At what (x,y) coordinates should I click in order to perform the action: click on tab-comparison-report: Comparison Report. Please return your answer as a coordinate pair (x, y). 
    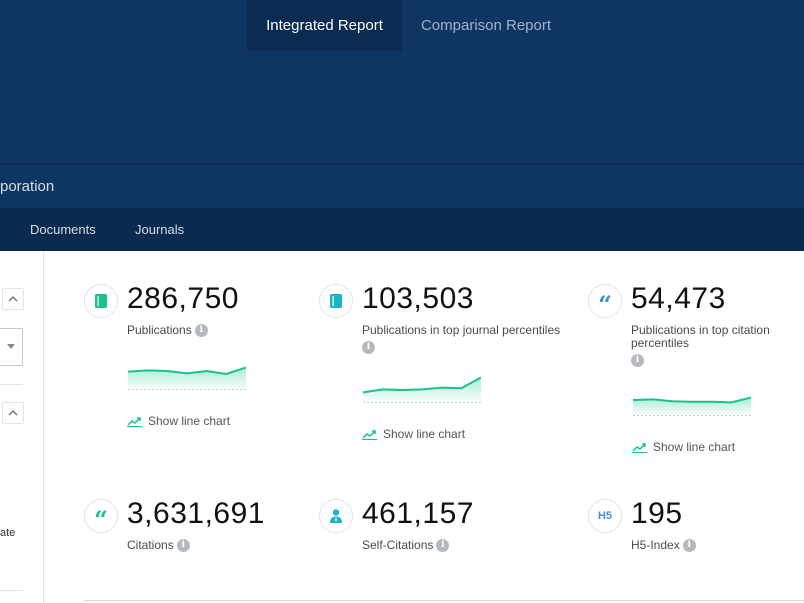
    Looking at the image, I should click on (486, 25).